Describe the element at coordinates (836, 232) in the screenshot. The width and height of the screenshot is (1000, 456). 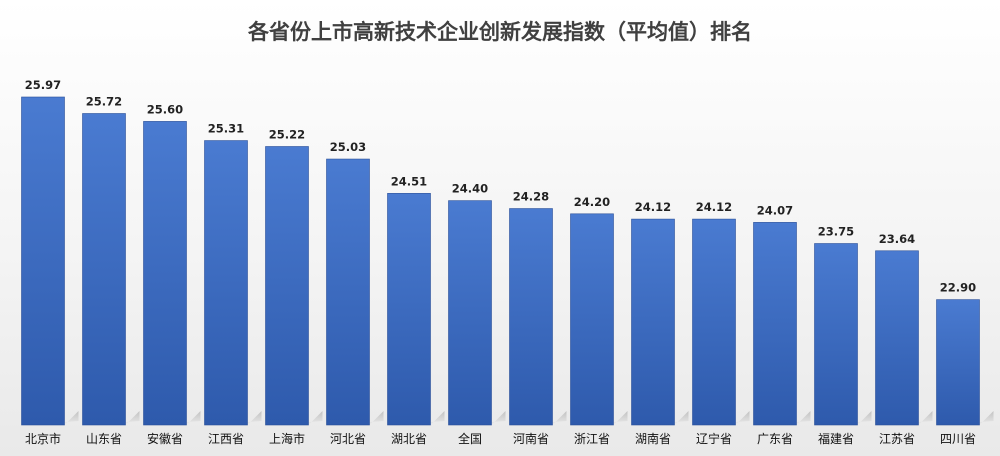
I see `data-label: 23.75` at that location.